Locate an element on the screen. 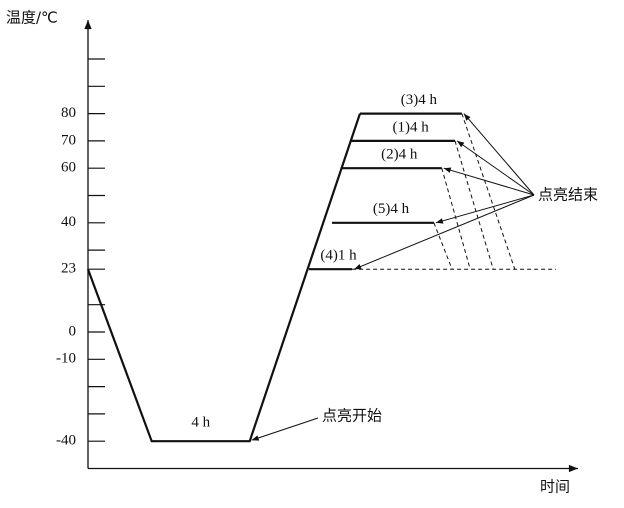  plateau-label: (1)4 h is located at coordinates (410, 127).